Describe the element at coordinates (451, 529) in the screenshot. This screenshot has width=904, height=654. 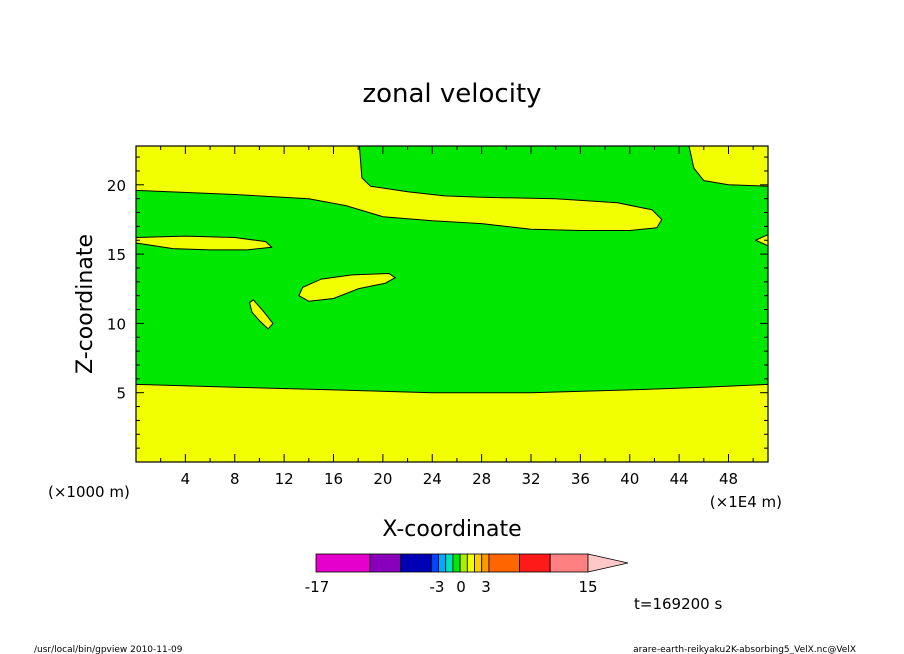
I see `x-axis-title: X-coordinate` at that location.